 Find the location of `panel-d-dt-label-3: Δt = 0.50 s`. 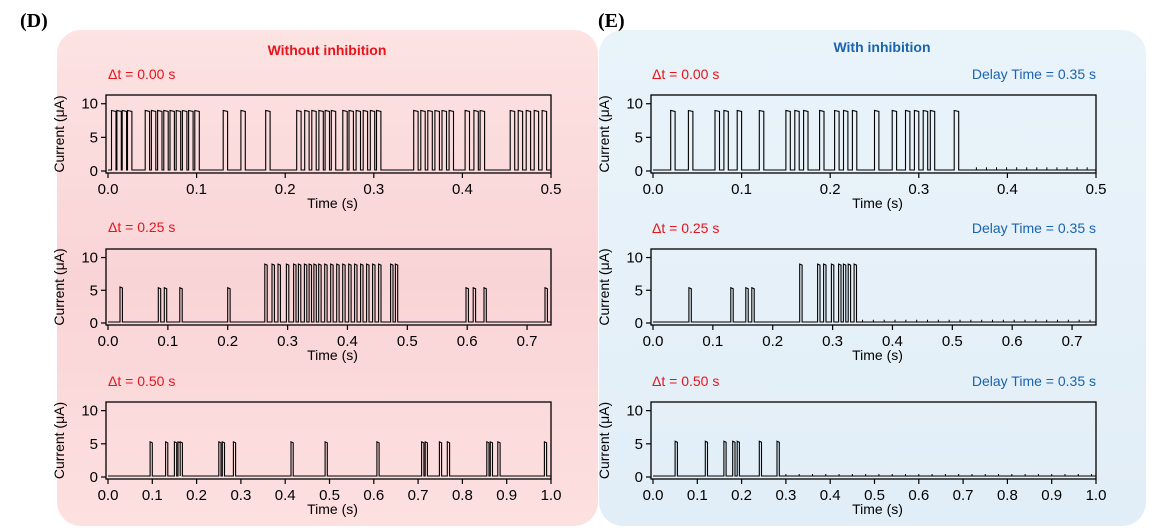

panel-d-dt-label-3: Δt = 0.50 s is located at coordinates (141, 381).